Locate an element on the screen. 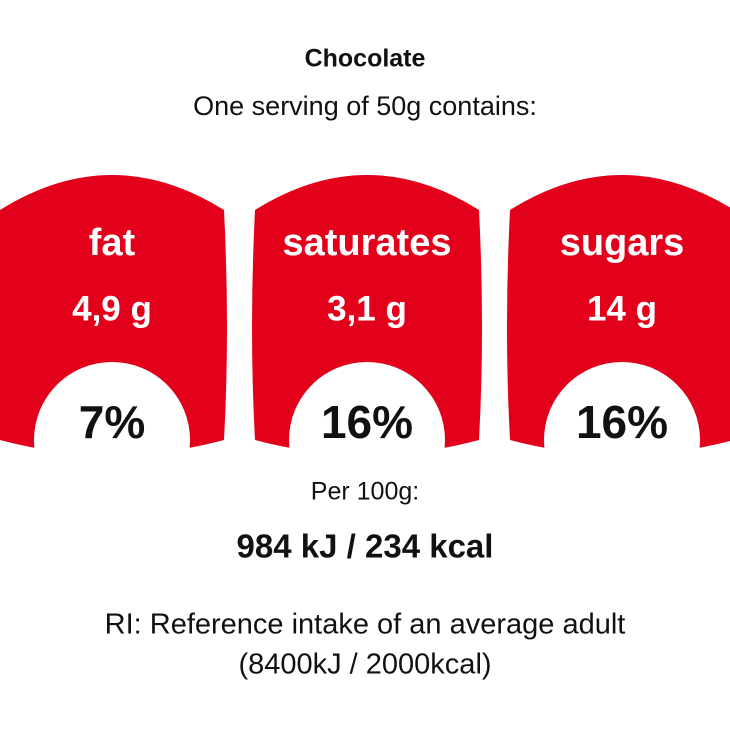  nutrient-block: sugars 14 g 16% is located at coordinates (618, 346).